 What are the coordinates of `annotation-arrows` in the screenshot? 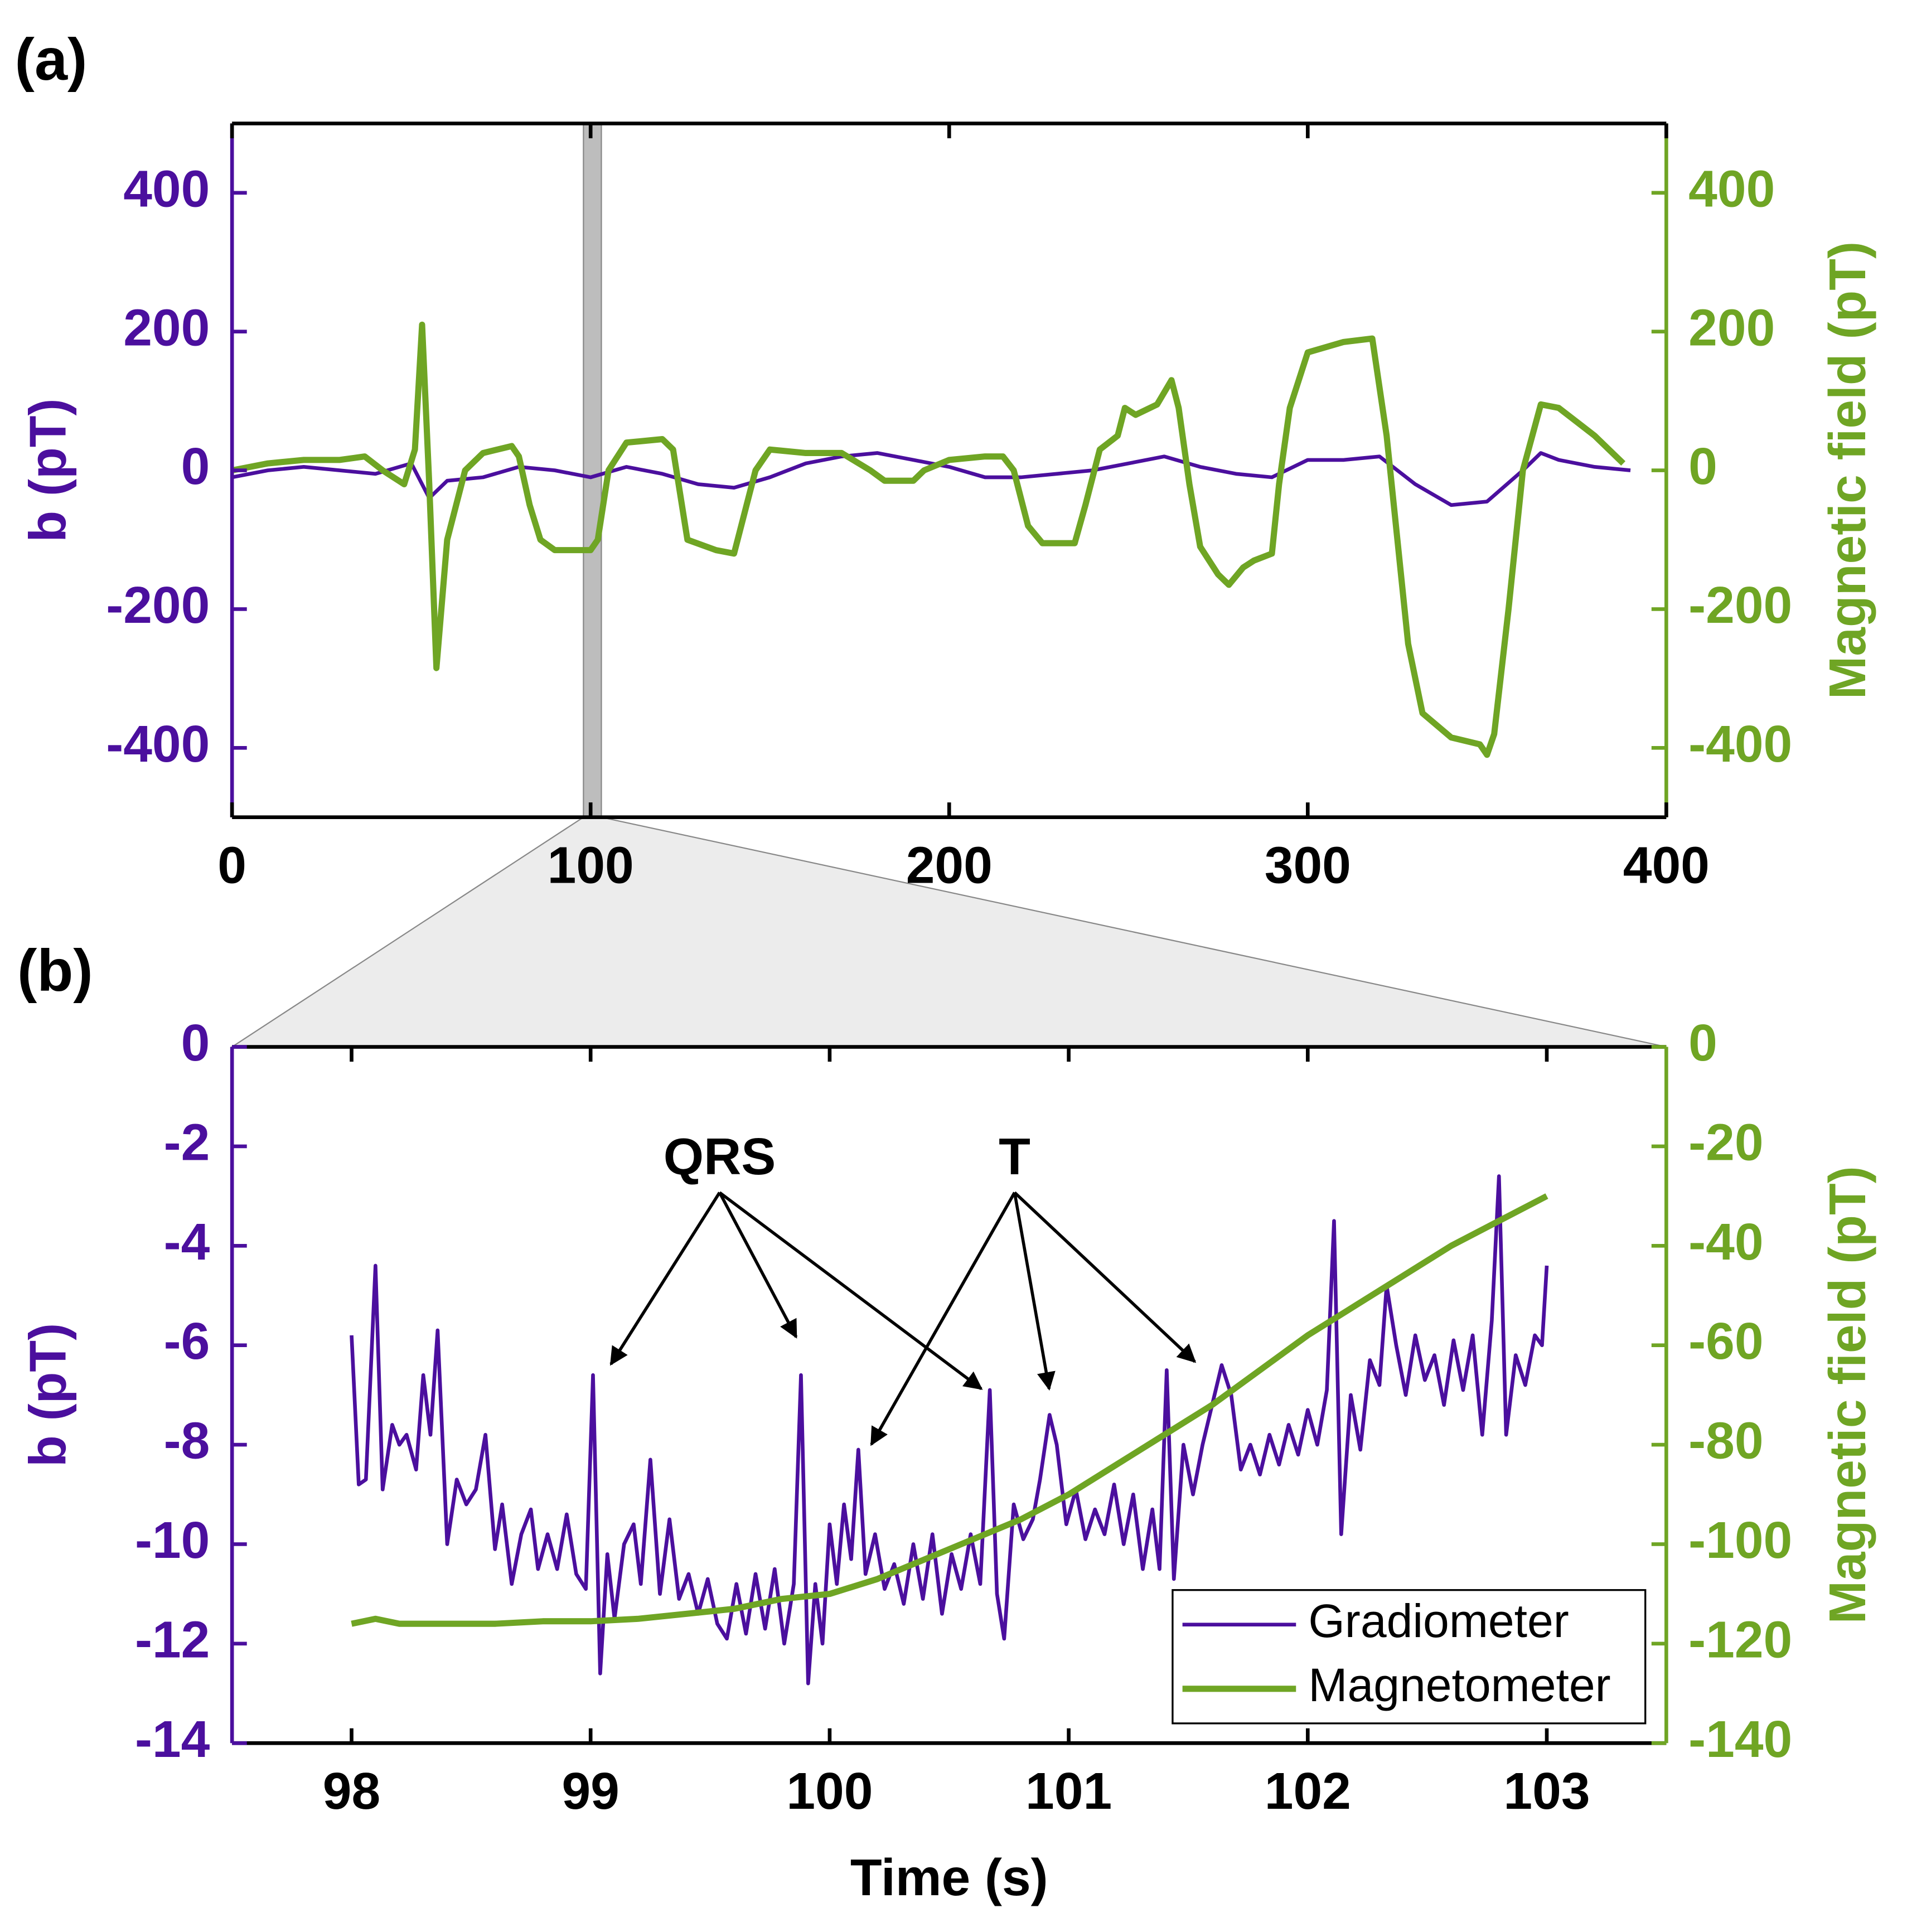 It's located at (903, 1318).